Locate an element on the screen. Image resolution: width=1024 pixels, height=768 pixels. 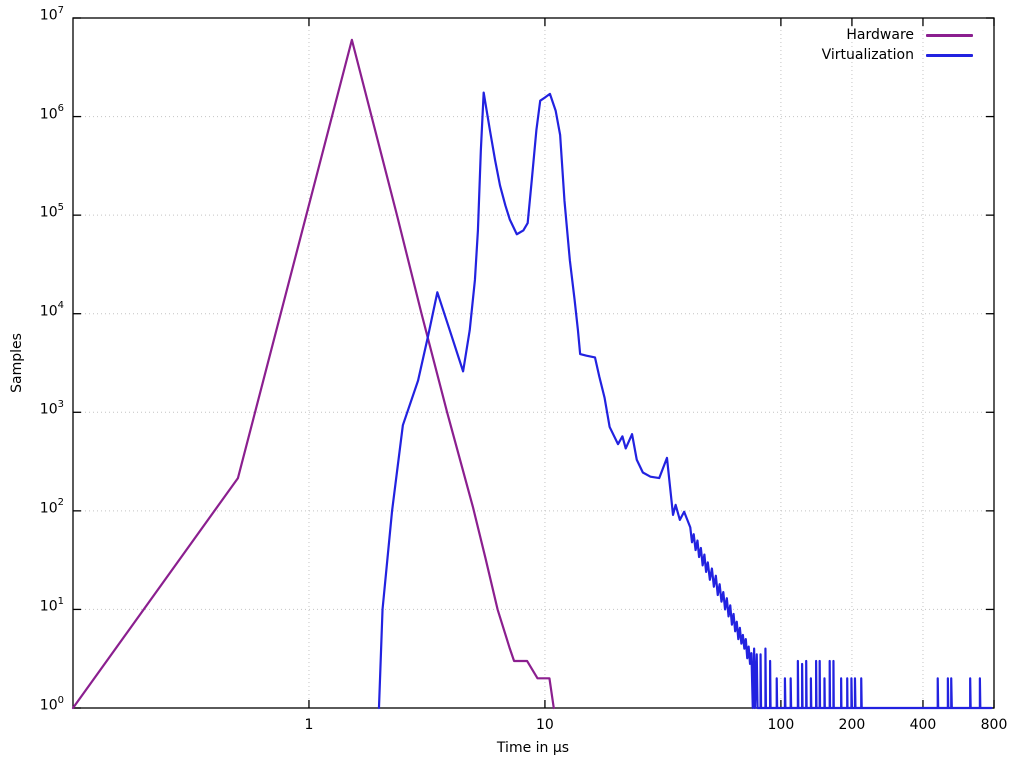
y-tick-label: 10⁴ is located at coordinates (51, 310).